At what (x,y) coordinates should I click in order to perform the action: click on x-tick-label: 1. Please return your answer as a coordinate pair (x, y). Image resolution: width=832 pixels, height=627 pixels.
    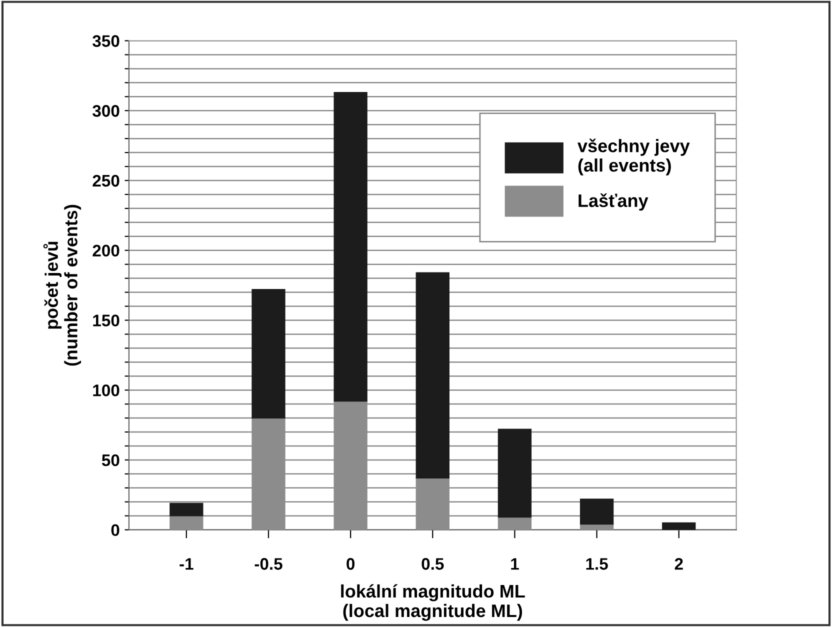
    Looking at the image, I should click on (515, 564).